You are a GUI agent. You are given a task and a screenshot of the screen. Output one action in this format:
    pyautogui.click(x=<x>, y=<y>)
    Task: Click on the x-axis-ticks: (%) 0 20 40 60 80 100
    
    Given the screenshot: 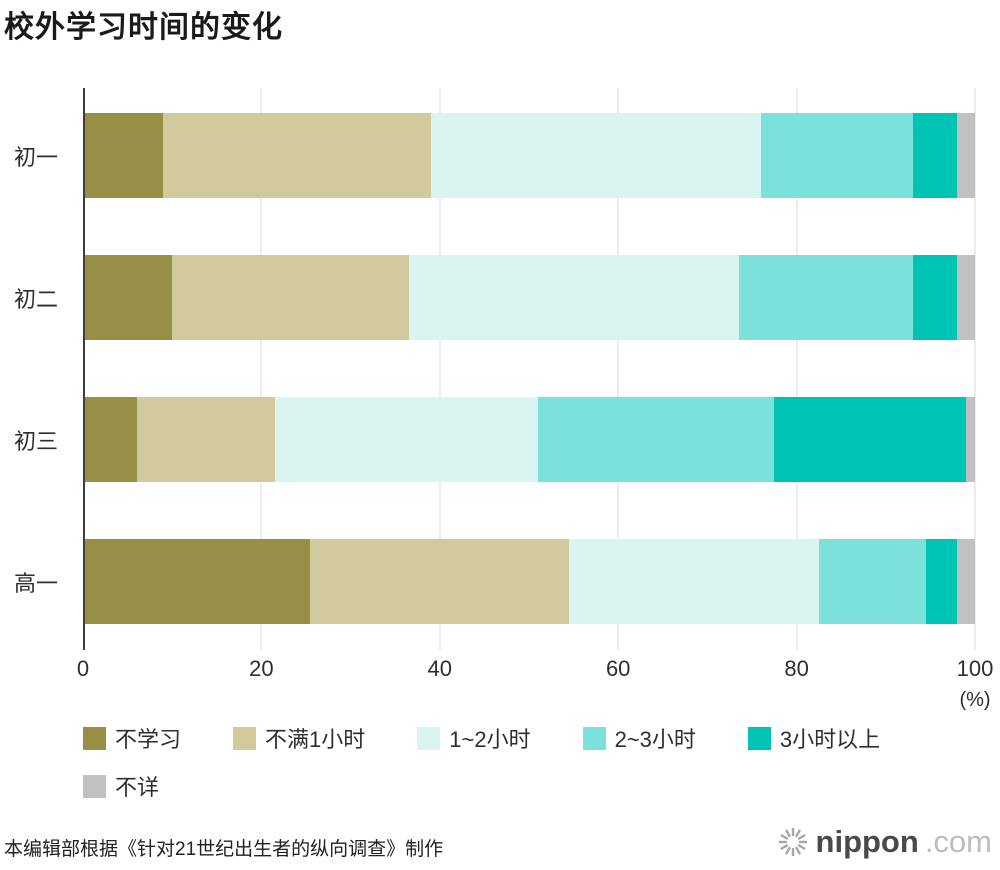 What is the action you would take?
    pyautogui.click(x=535, y=686)
    